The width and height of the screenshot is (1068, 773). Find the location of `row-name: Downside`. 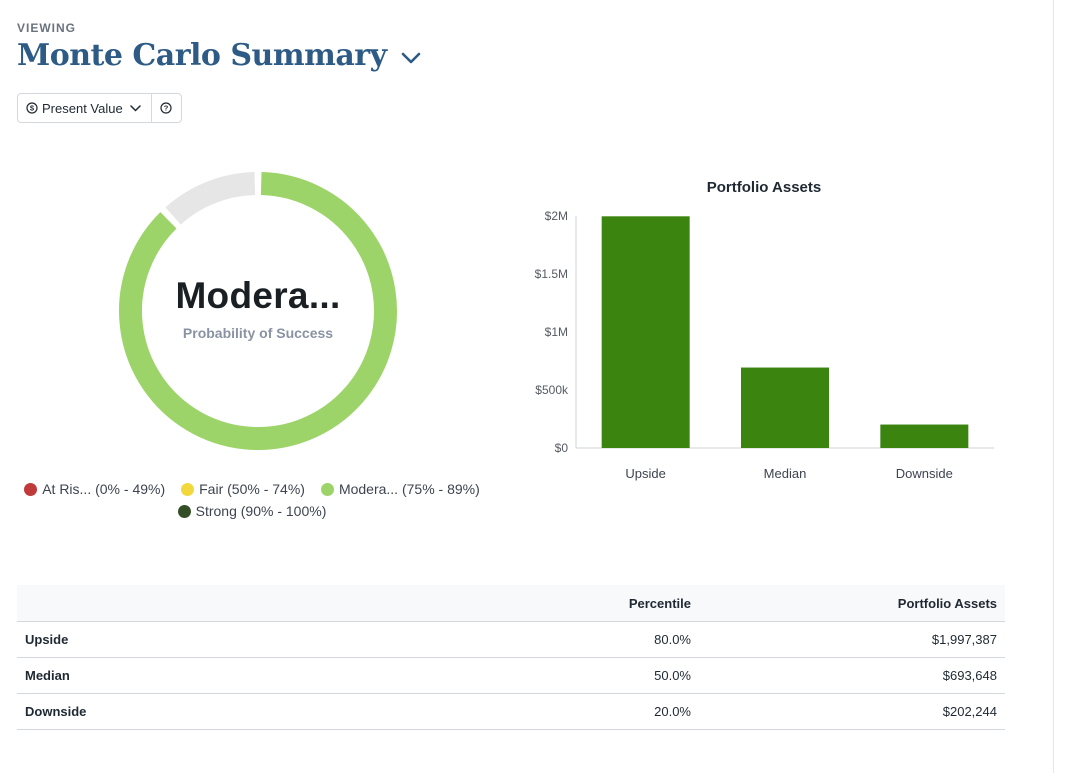

row-name: Downside is located at coordinates (265, 711).